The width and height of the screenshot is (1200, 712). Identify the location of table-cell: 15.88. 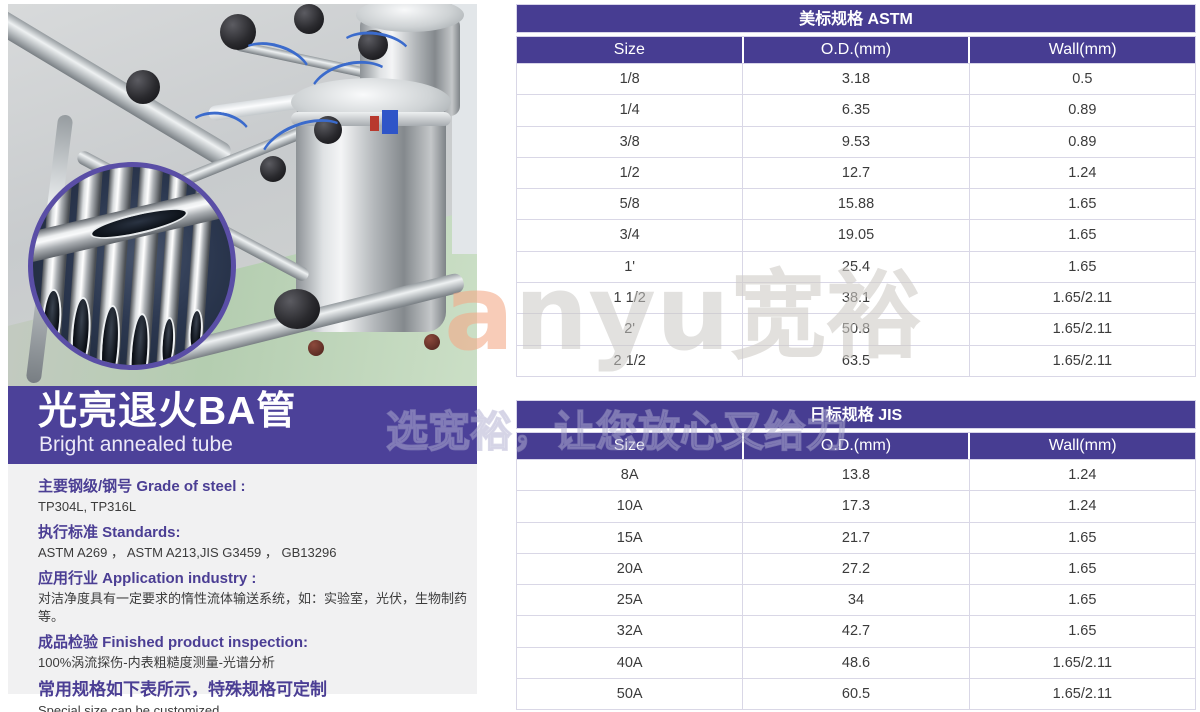
(856, 204).